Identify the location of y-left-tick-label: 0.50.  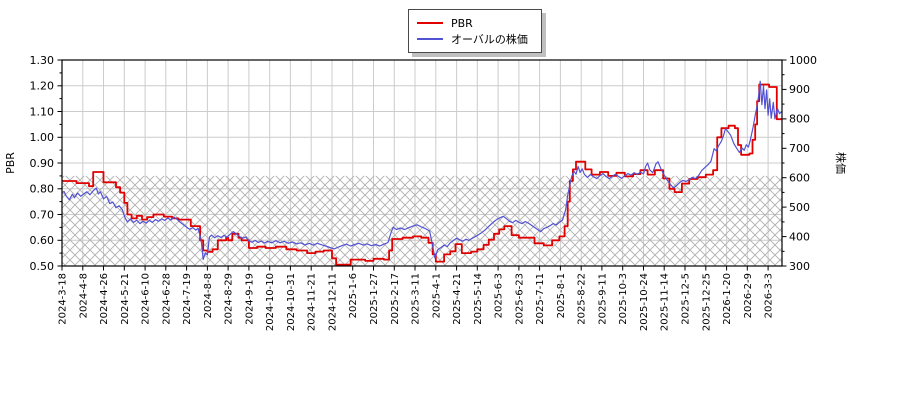
(42, 266).